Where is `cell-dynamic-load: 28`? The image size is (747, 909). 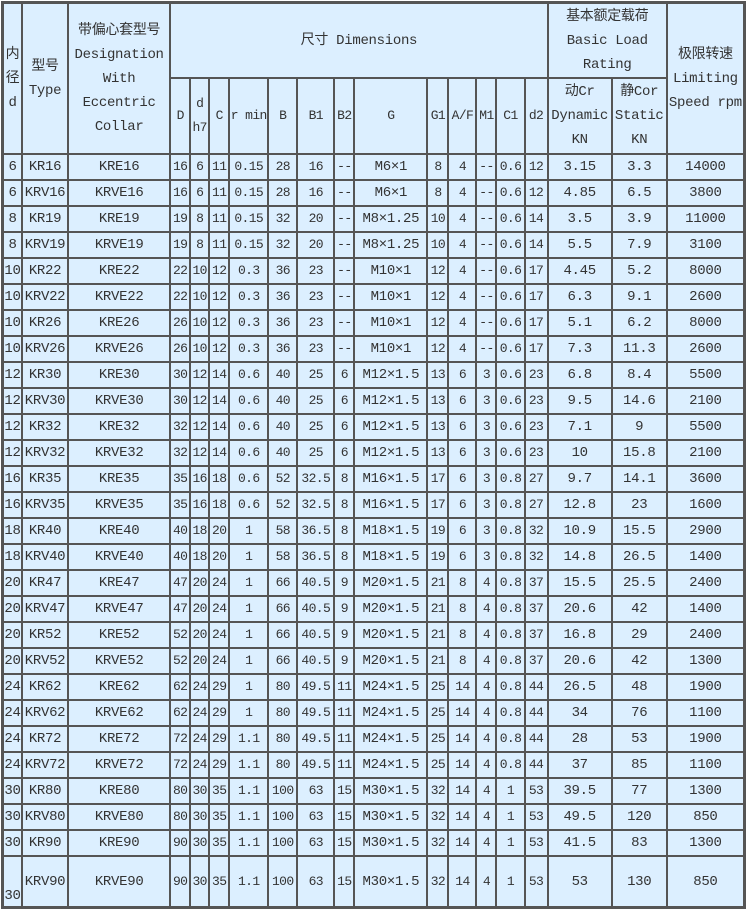 cell-dynamic-load: 28 is located at coordinates (579, 739).